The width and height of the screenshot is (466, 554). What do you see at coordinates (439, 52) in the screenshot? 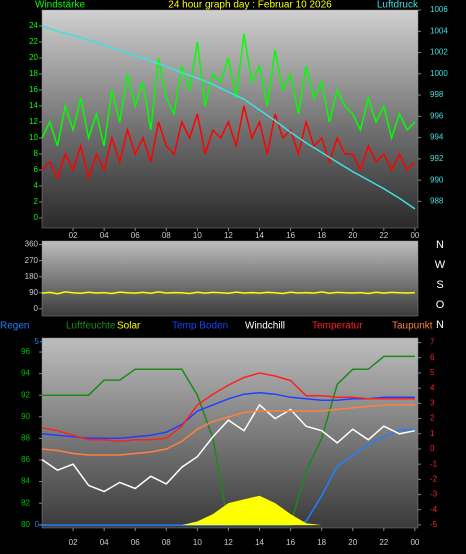
I see `y2-tick-label: 1002` at bounding box center [439, 52].